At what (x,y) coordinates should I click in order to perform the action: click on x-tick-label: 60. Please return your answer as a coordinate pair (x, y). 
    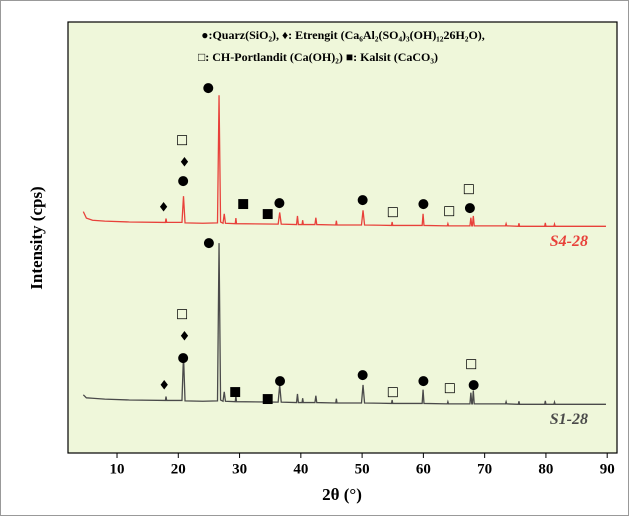
    Looking at the image, I should click on (423, 469).